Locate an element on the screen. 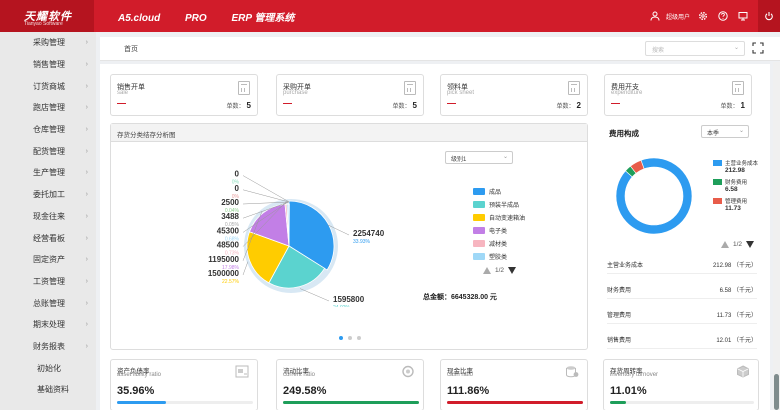 This screenshot has width=780, height=410. card-count: 单数： 2 is located at coordinates (569, 105).